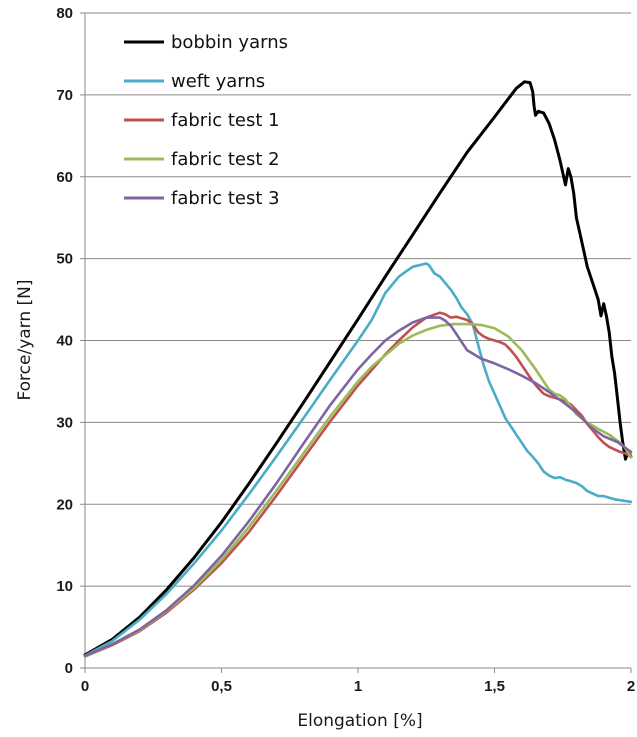 The height and width of the screenshot is (737, 637). I want to click on y-tick-label: 80, so click(64, 13).